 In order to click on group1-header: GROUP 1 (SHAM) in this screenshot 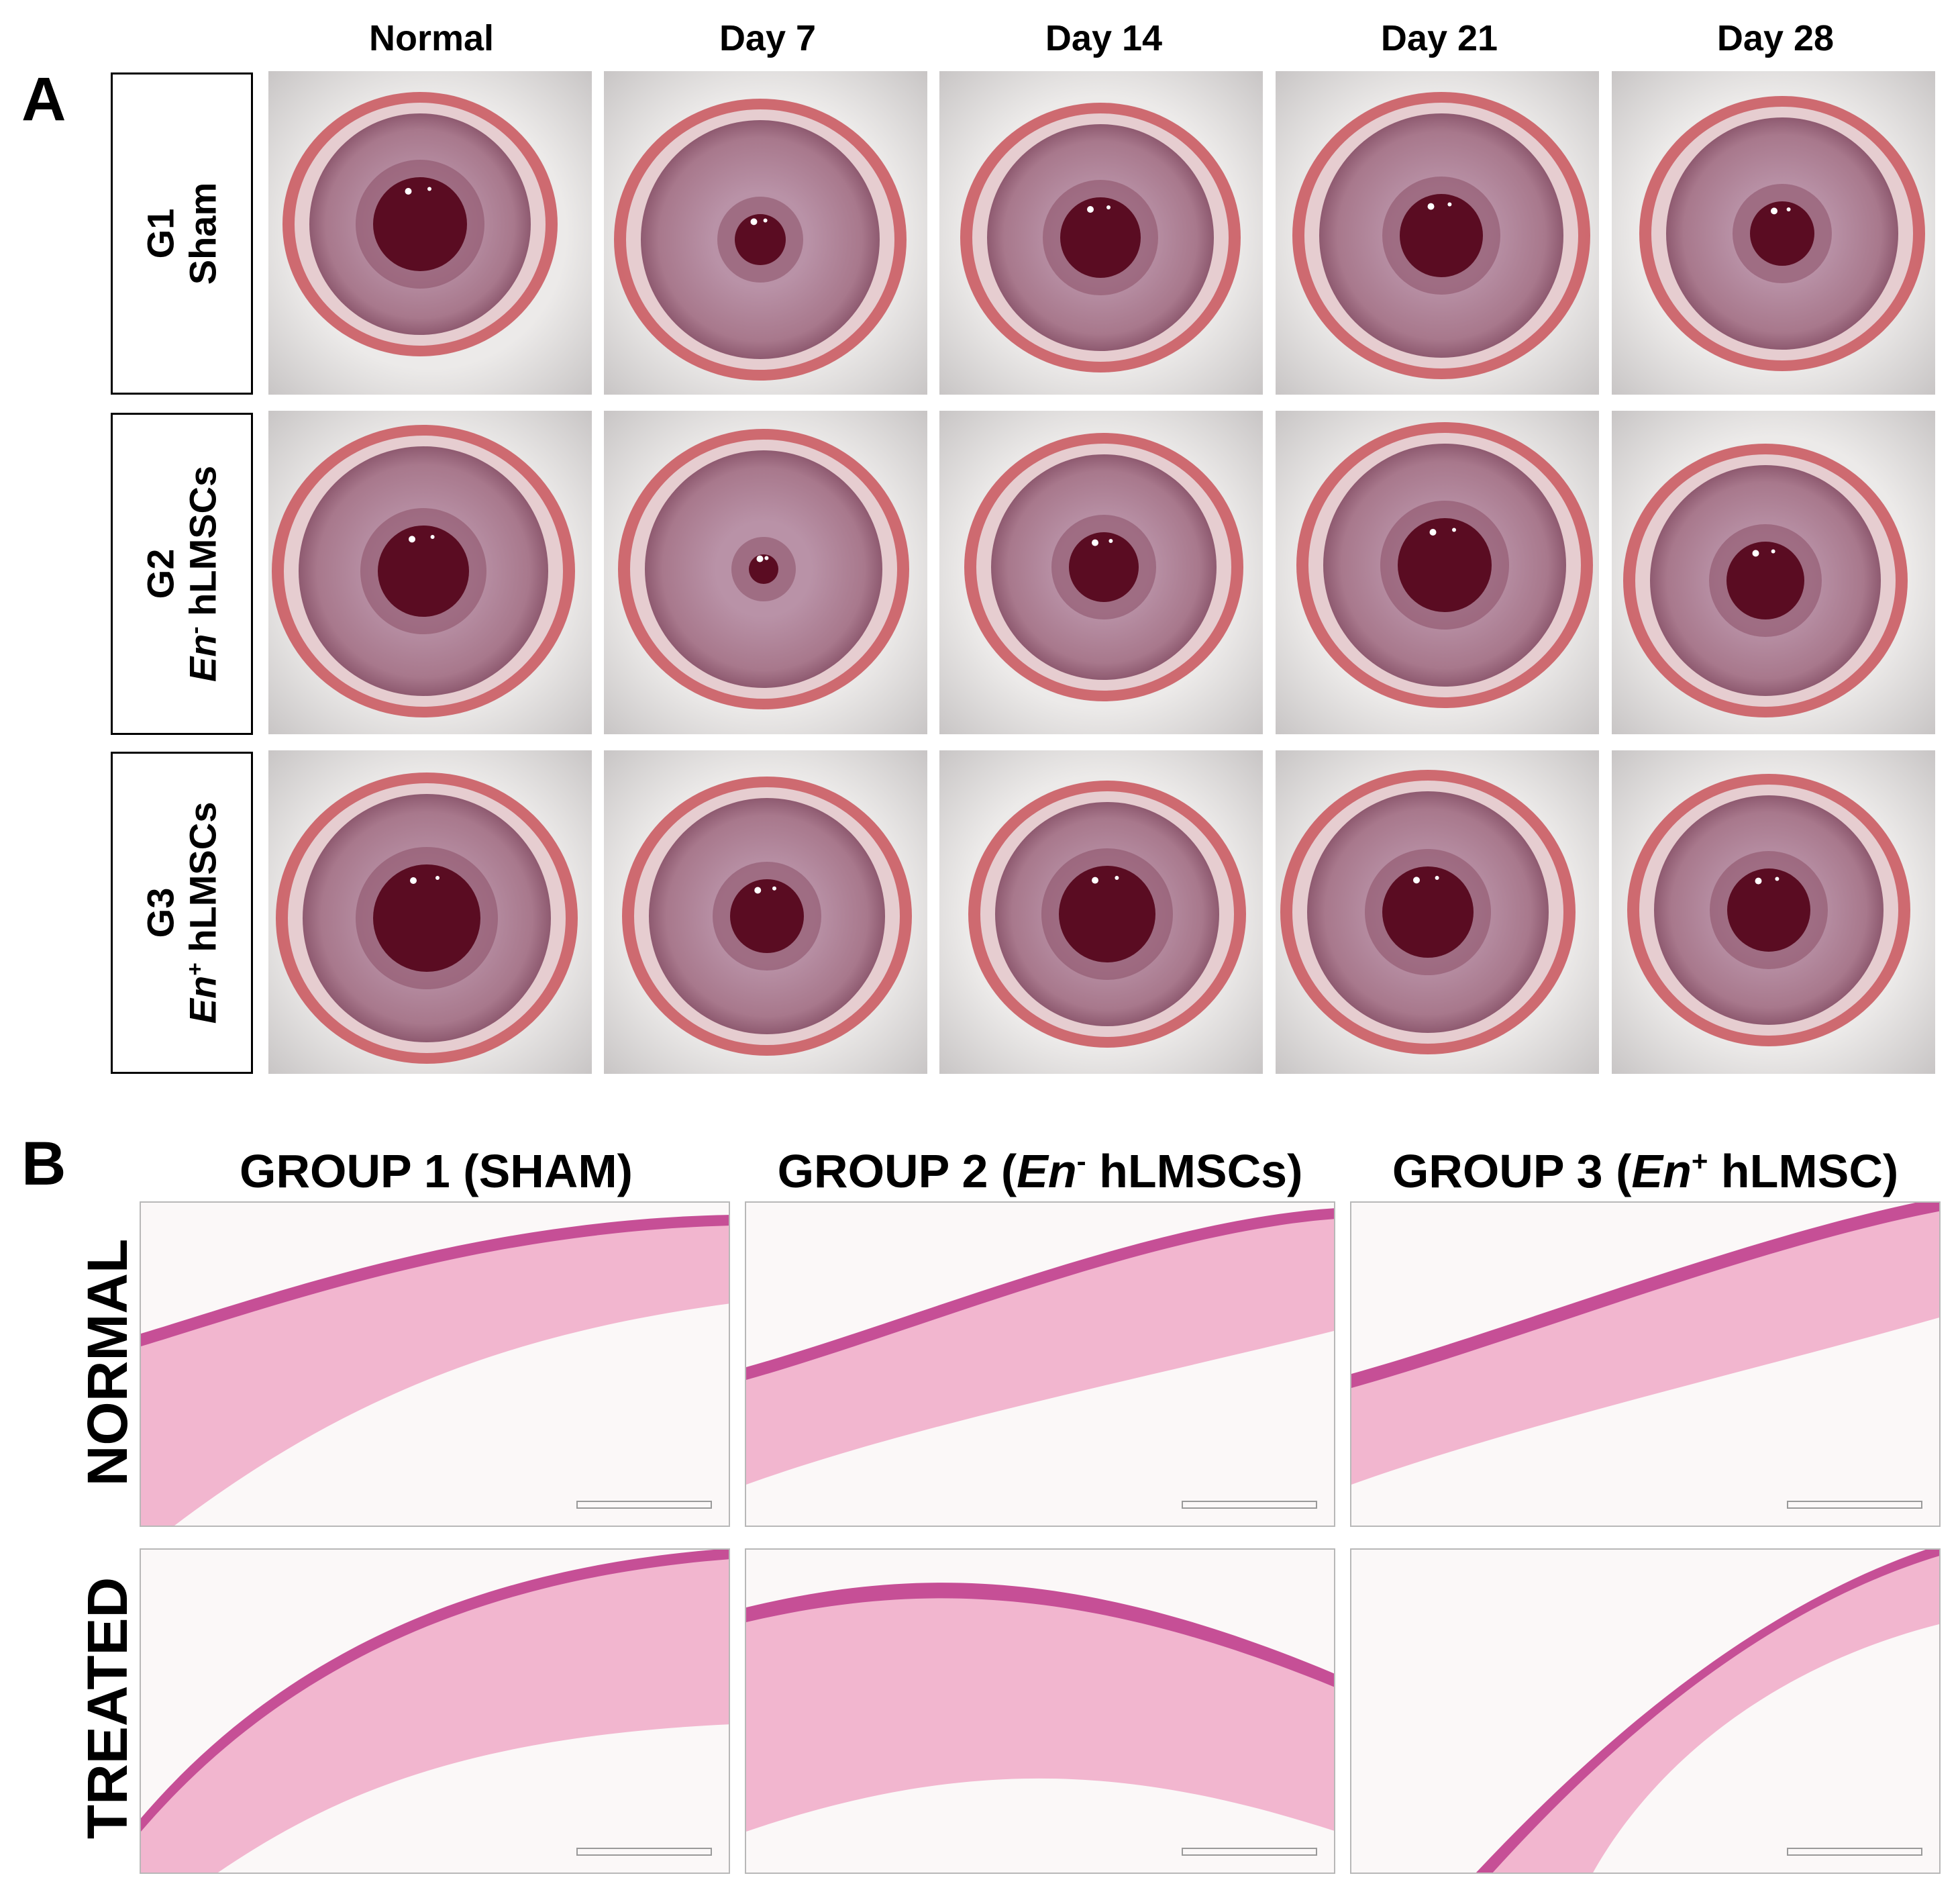, I will do `click(436, 1171)`.